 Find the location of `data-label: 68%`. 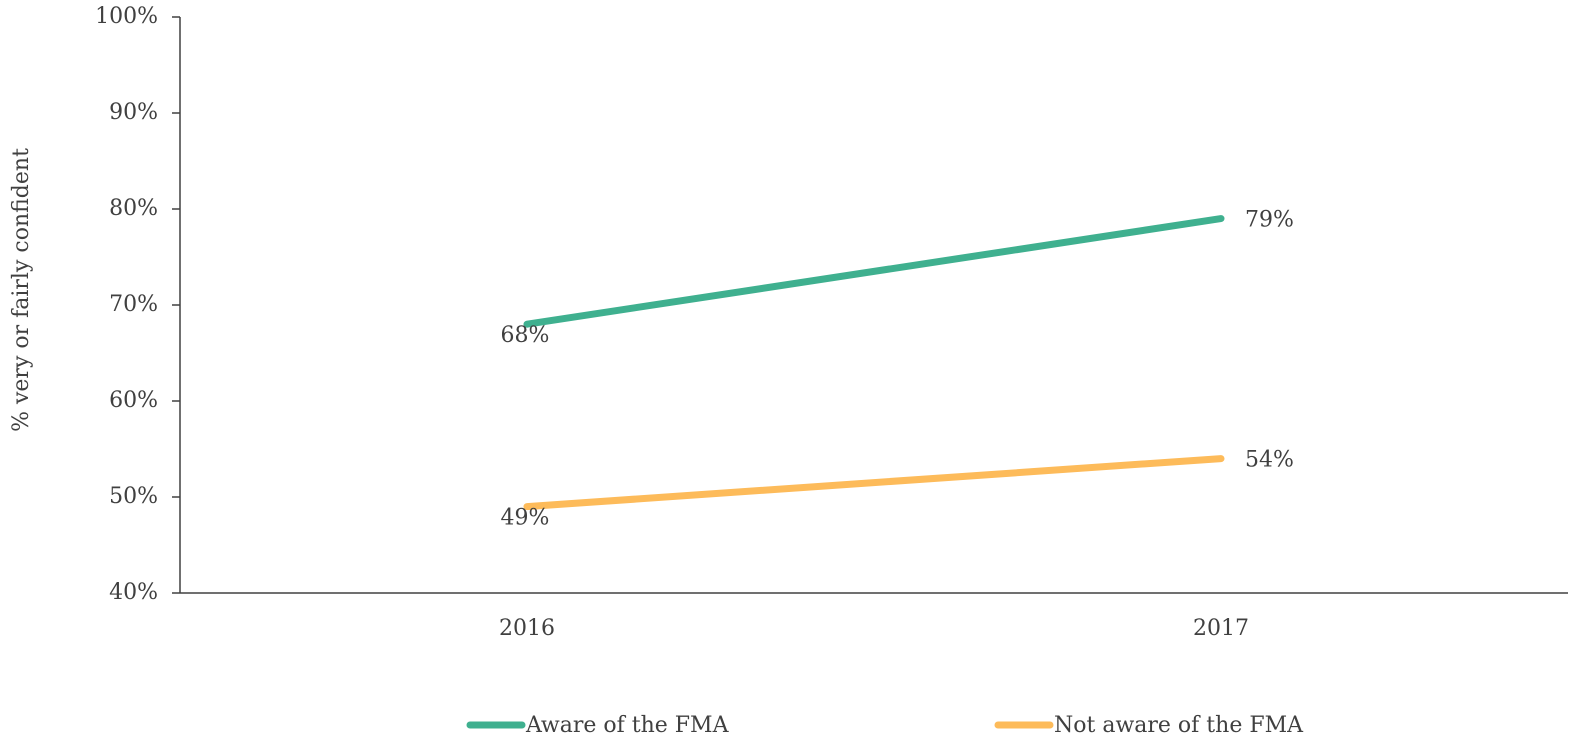

data-label: 68% is located at coordinates (525, 335).